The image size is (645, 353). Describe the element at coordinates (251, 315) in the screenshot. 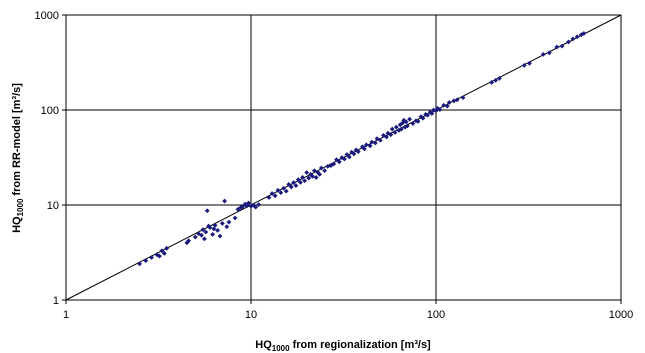

I see `x-tick-label: 10` at that location.